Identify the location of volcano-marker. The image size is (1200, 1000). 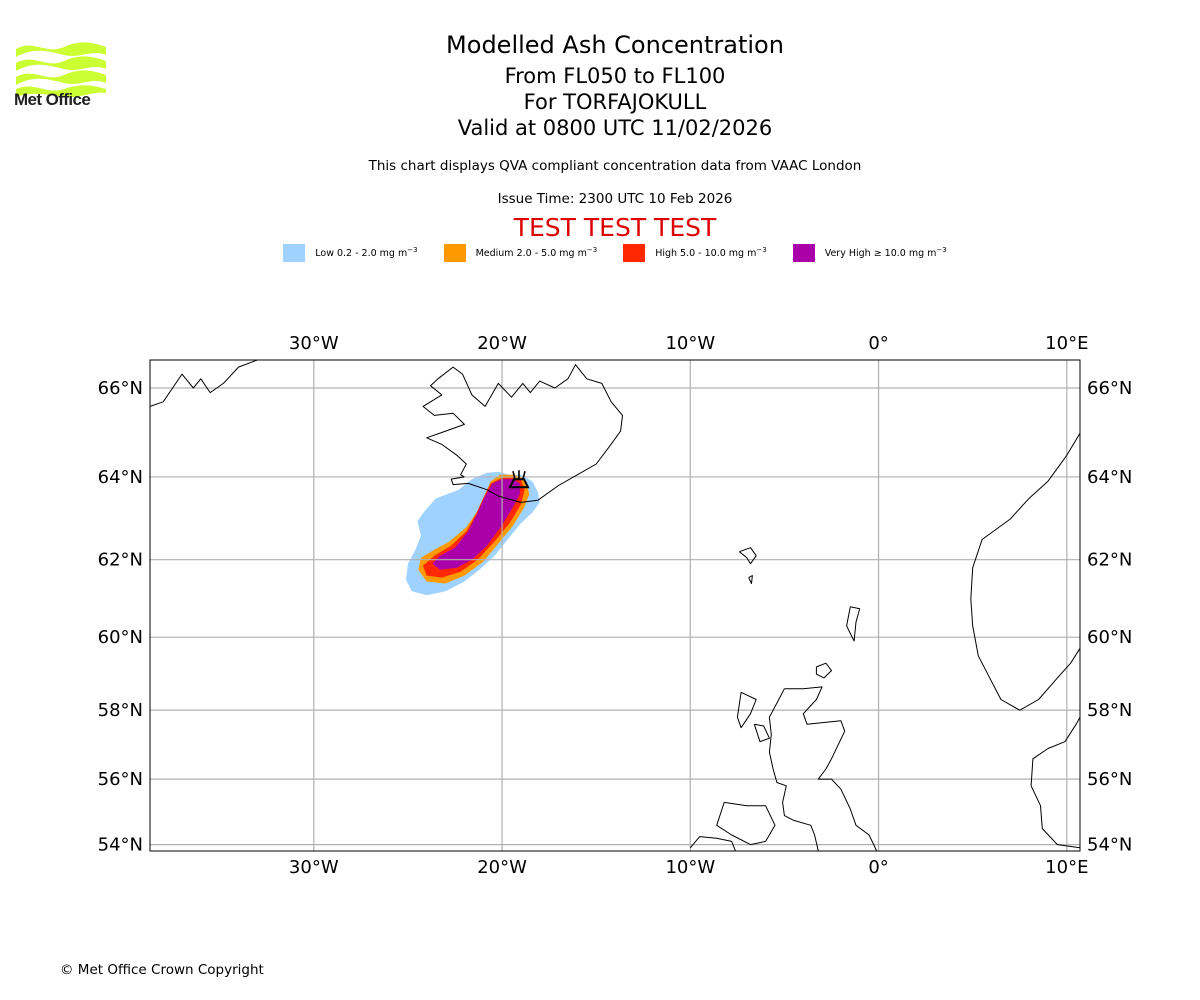
(519, 479).